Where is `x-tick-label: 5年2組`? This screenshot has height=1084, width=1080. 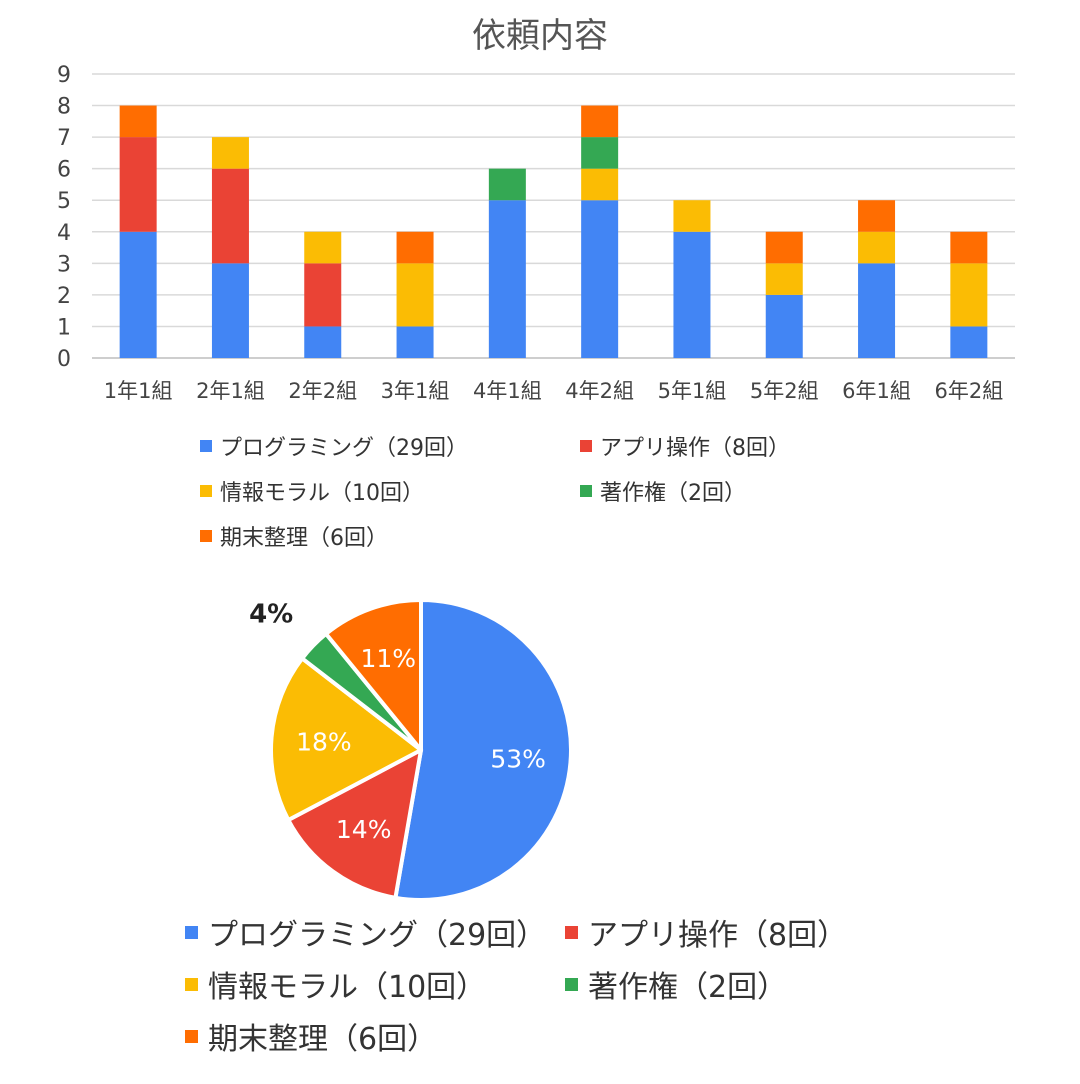 x-tick-label: 5年2組 is located at coordinates (784, 391).